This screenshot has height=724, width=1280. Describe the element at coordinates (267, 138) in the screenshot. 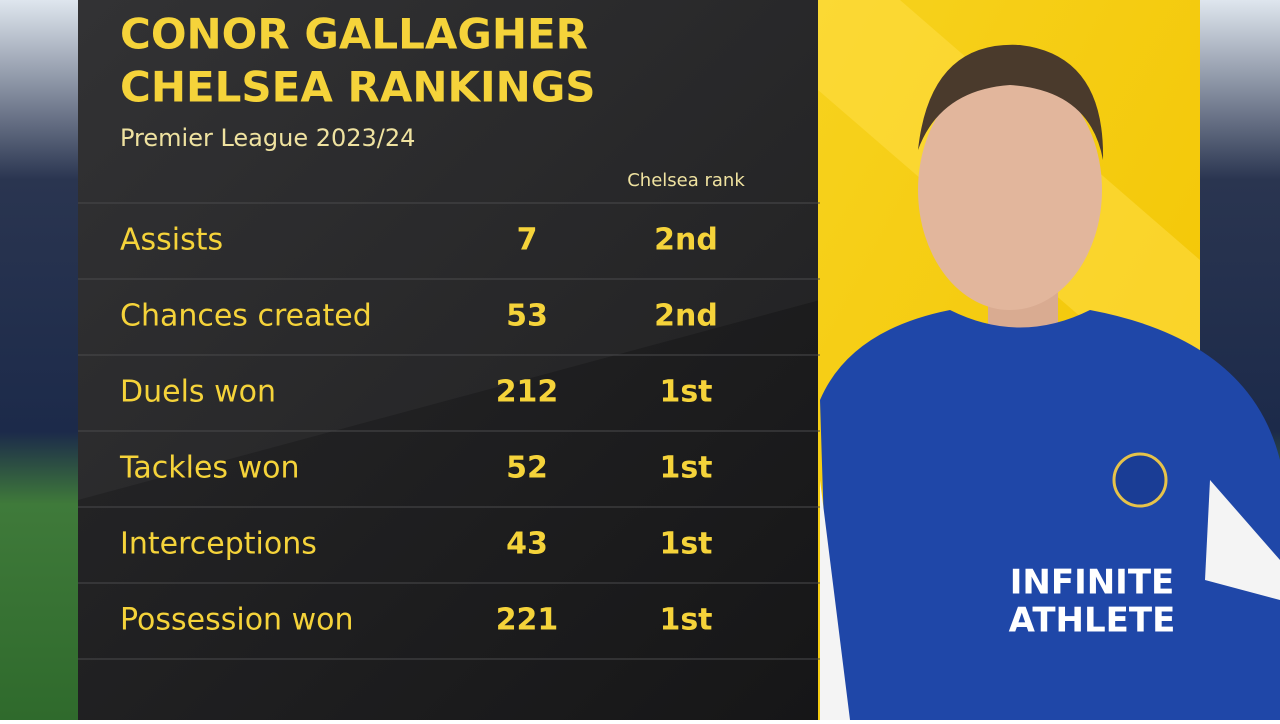

I see `subtitle: Premier League 2023/24` at that location.